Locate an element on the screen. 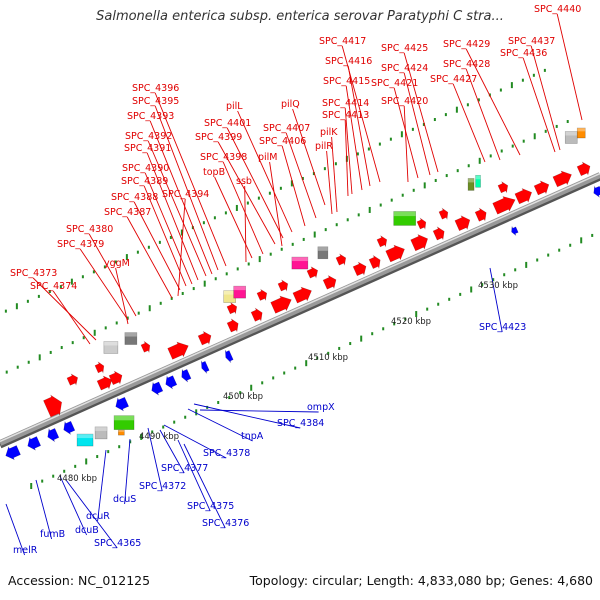 Image resolution: width=600 pixels, height=600 pixels. scale-label-2: 4500 kbp is located at coordinates (243, 397).